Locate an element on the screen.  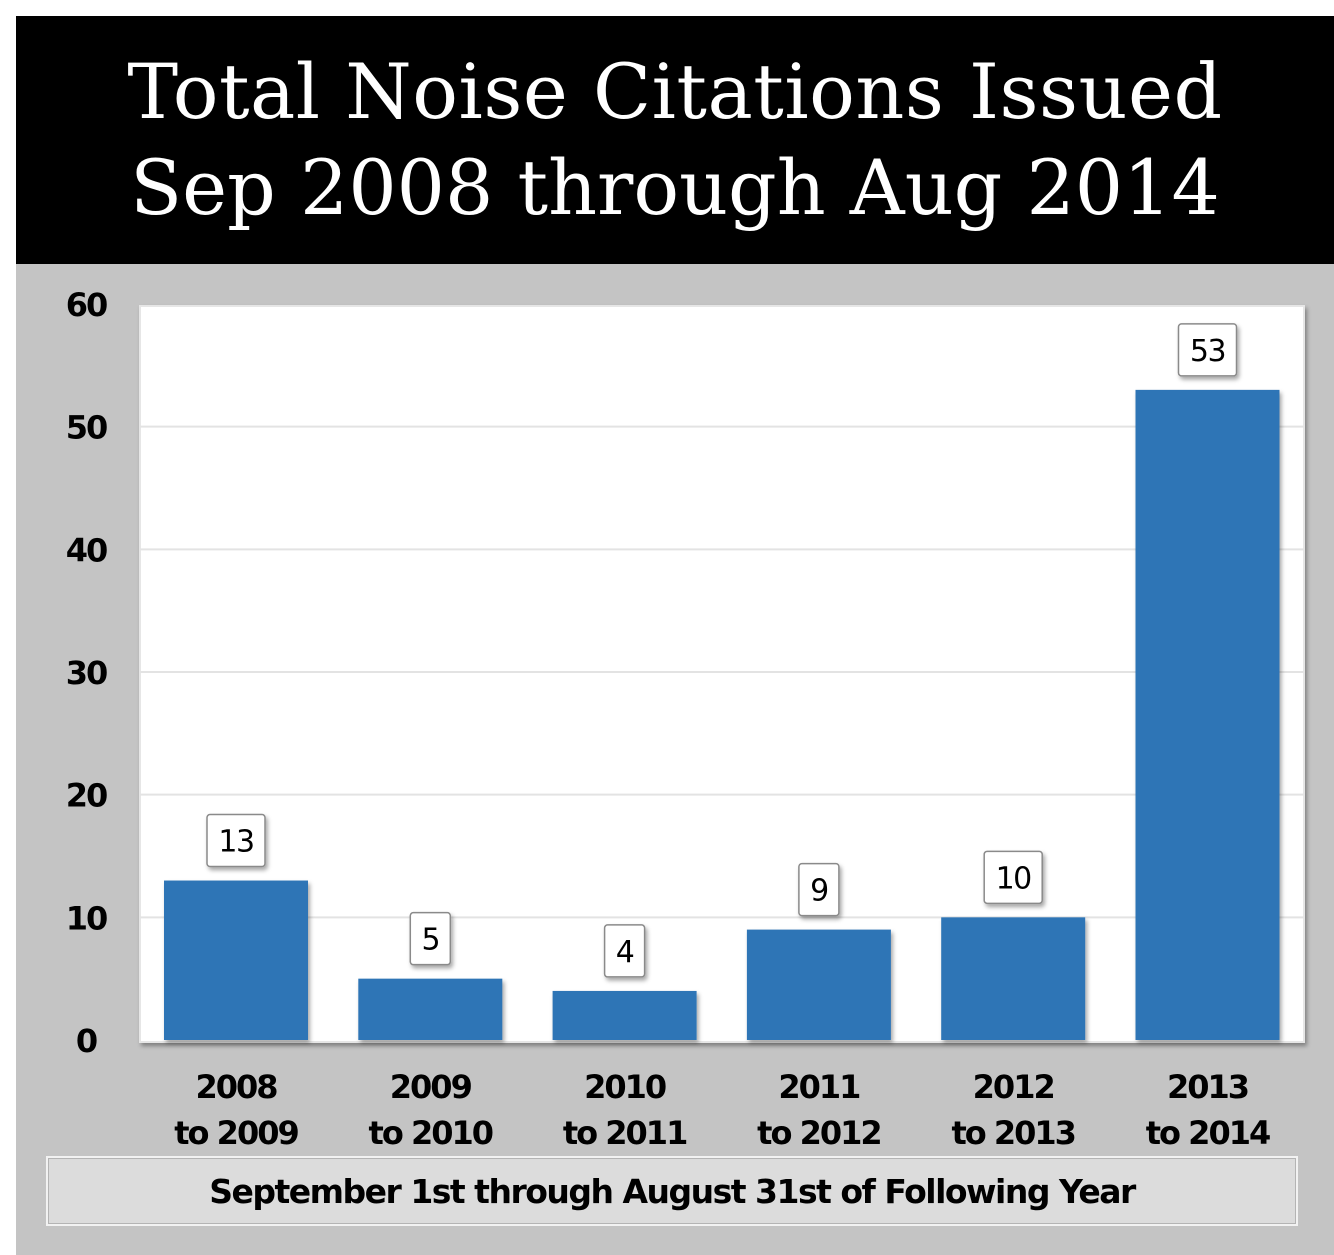
data-label: 10 is located at coordinates (1014, 878).